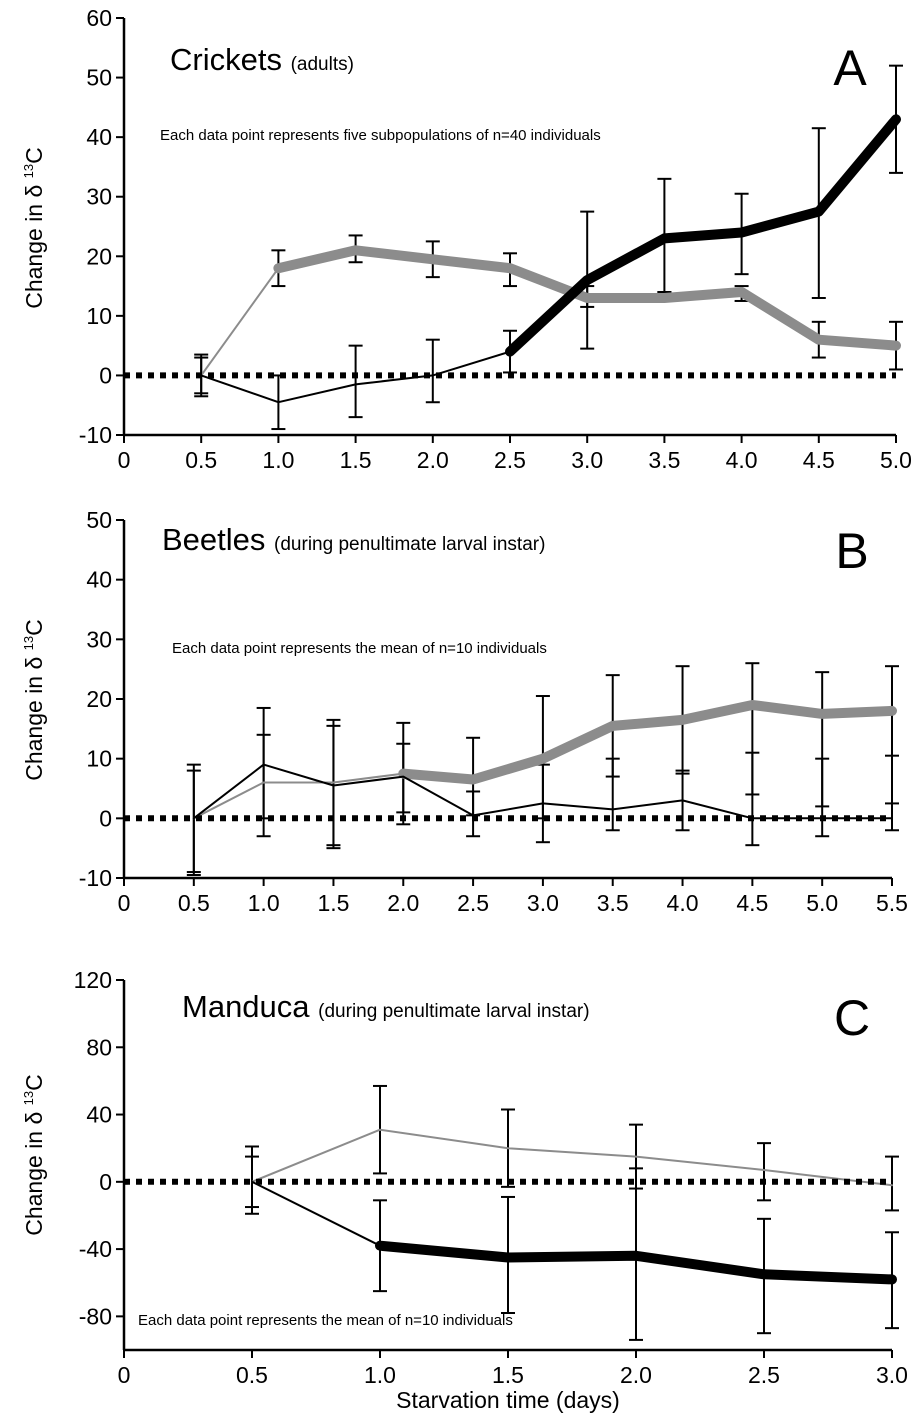  I want to click on y-tick-label: -80, so click(95, 1316).